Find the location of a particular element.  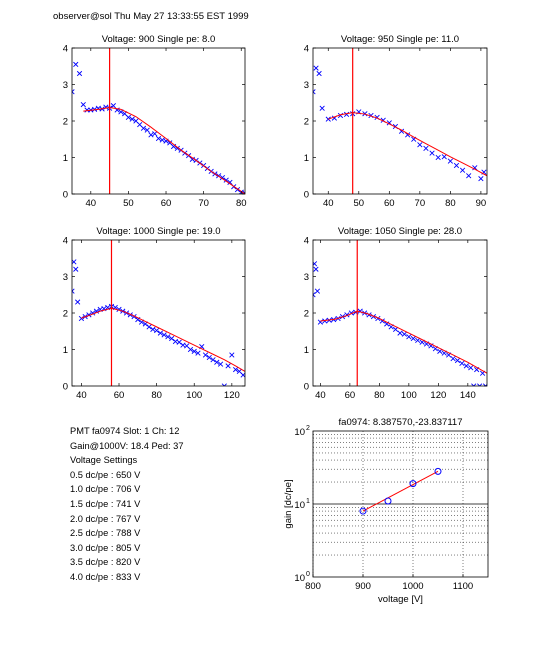

x-tick-label: 100 is located at coordinates (194, 395).